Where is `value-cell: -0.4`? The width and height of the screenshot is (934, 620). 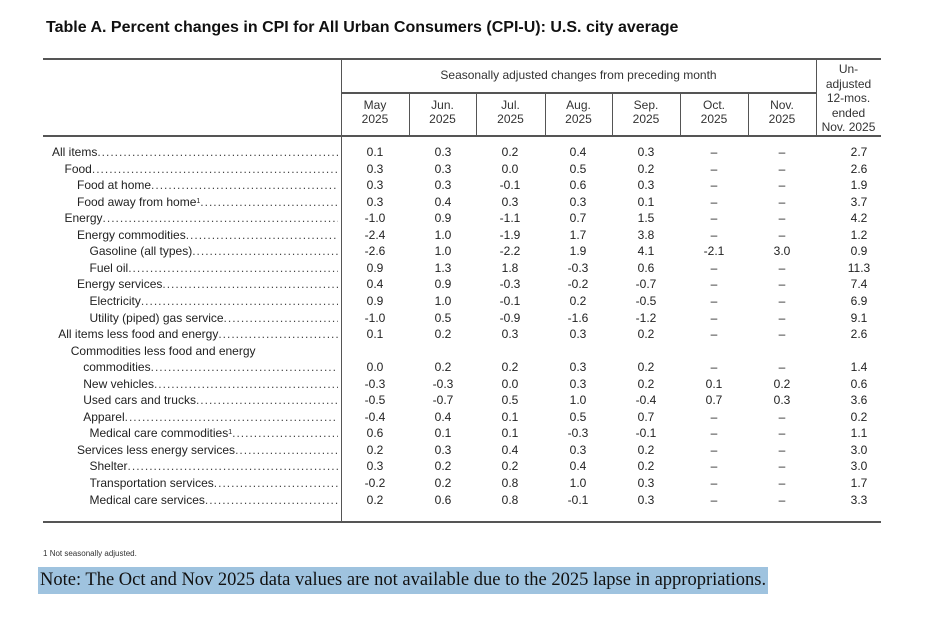 value-cell: -0.4 is located at coordinates (646, 400).